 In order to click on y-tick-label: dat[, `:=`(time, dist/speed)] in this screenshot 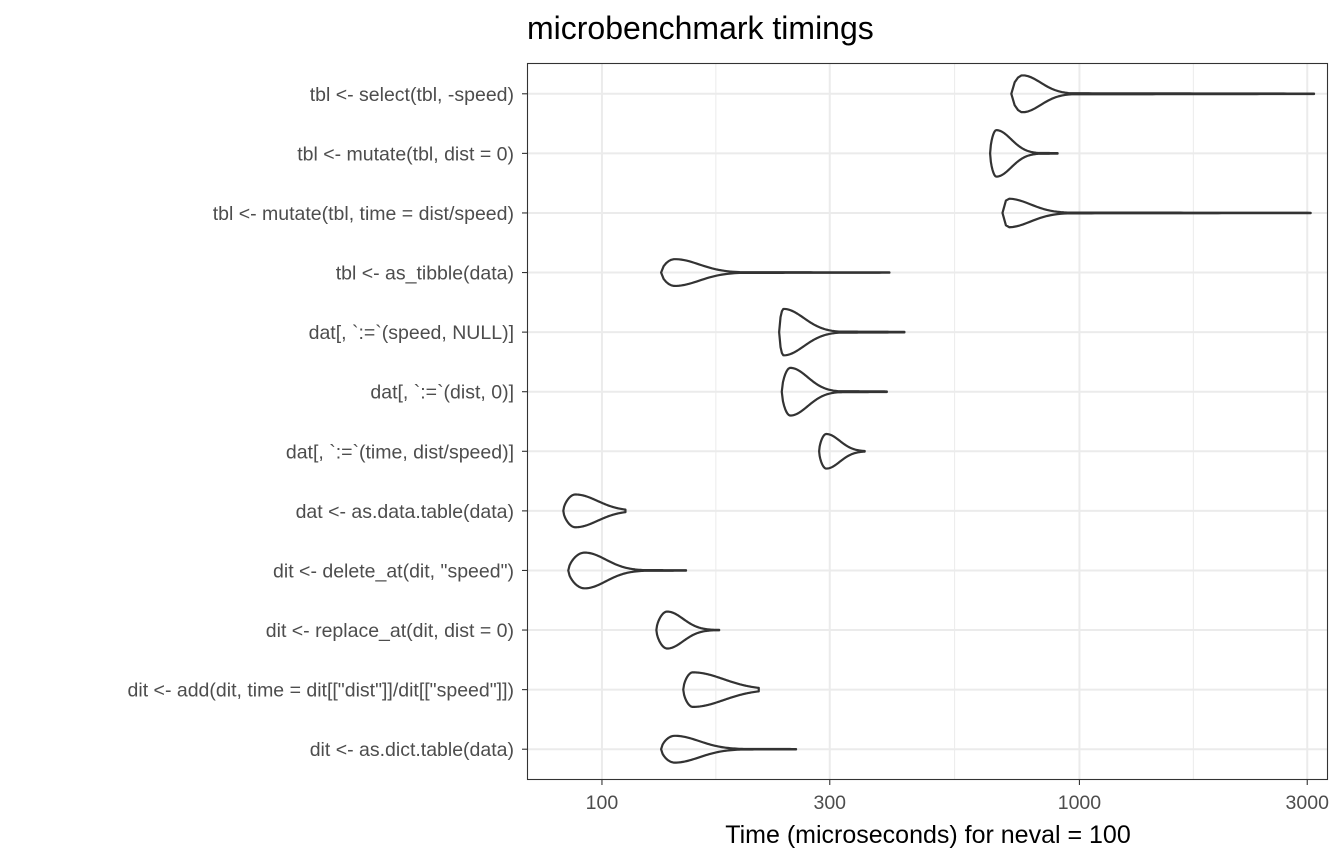, I will do `click(400, 452)`.